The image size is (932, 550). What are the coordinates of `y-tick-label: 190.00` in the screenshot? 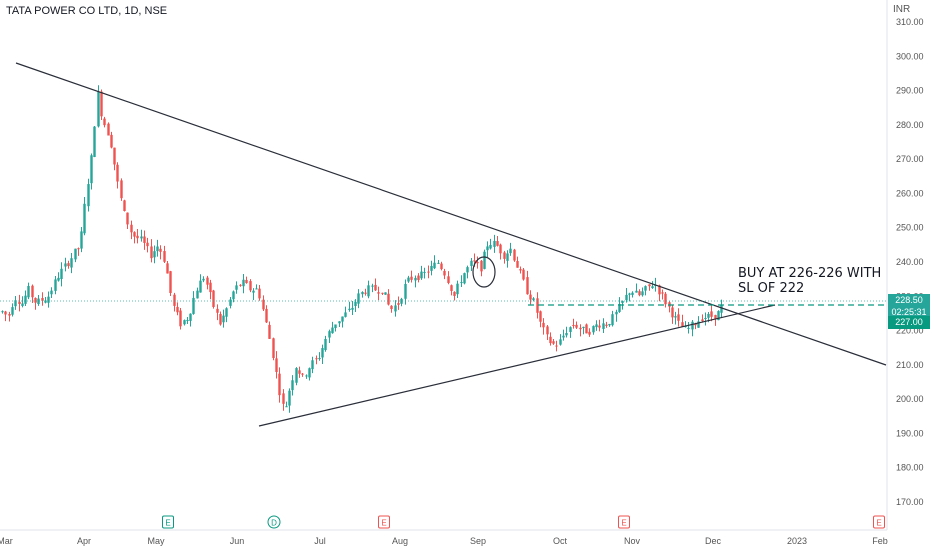 It's located at (910, 433).